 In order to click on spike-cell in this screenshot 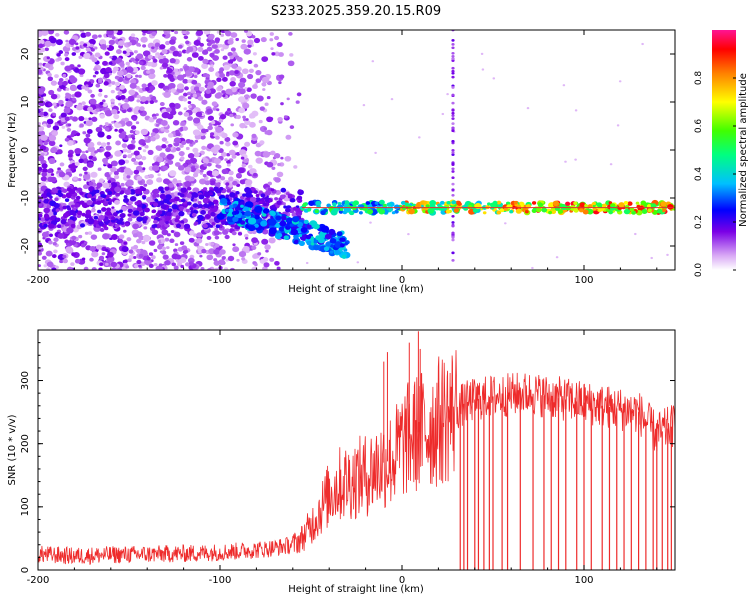, I will do `click(453, 152)`.